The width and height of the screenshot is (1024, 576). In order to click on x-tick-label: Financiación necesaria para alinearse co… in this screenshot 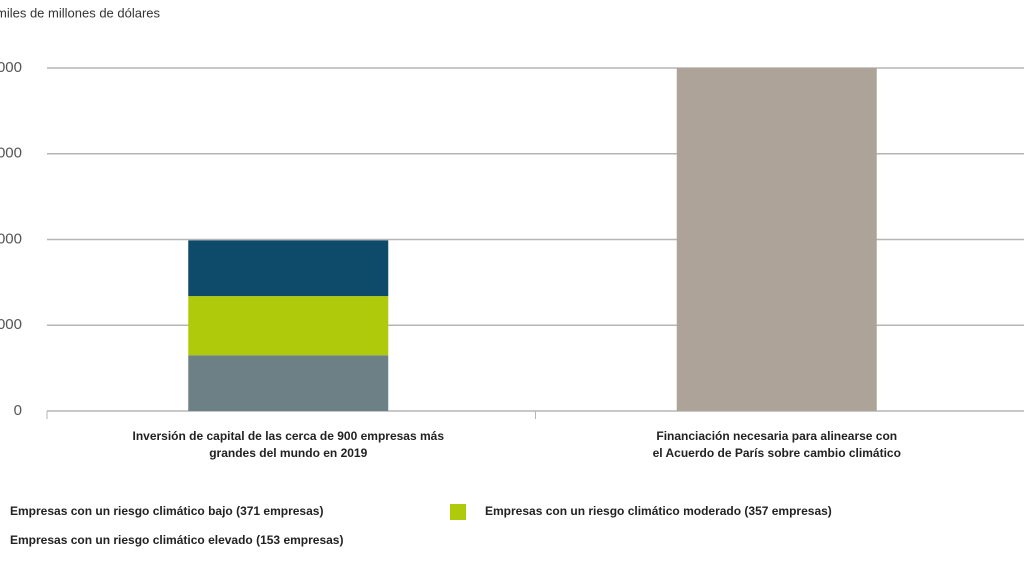, I will do `click(776, 436)`.